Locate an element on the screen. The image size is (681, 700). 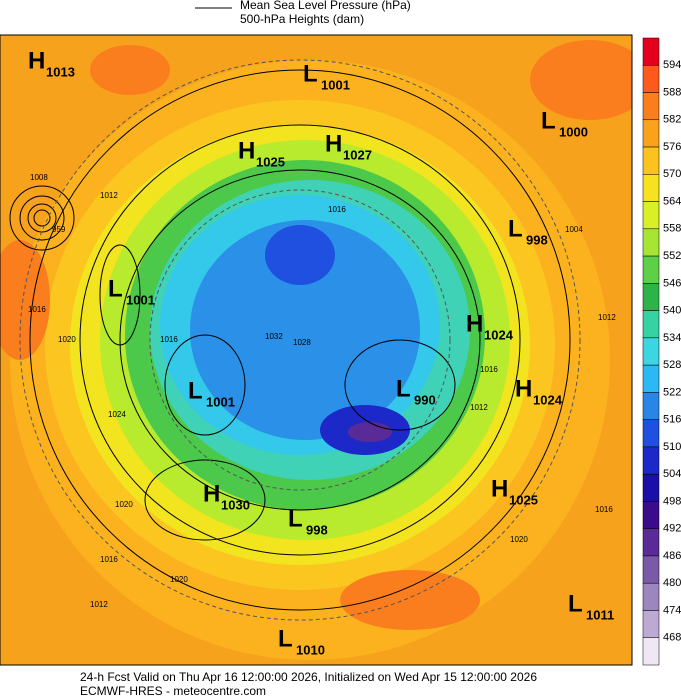
contour-label: 1004 is located at coordinates (574, 229).